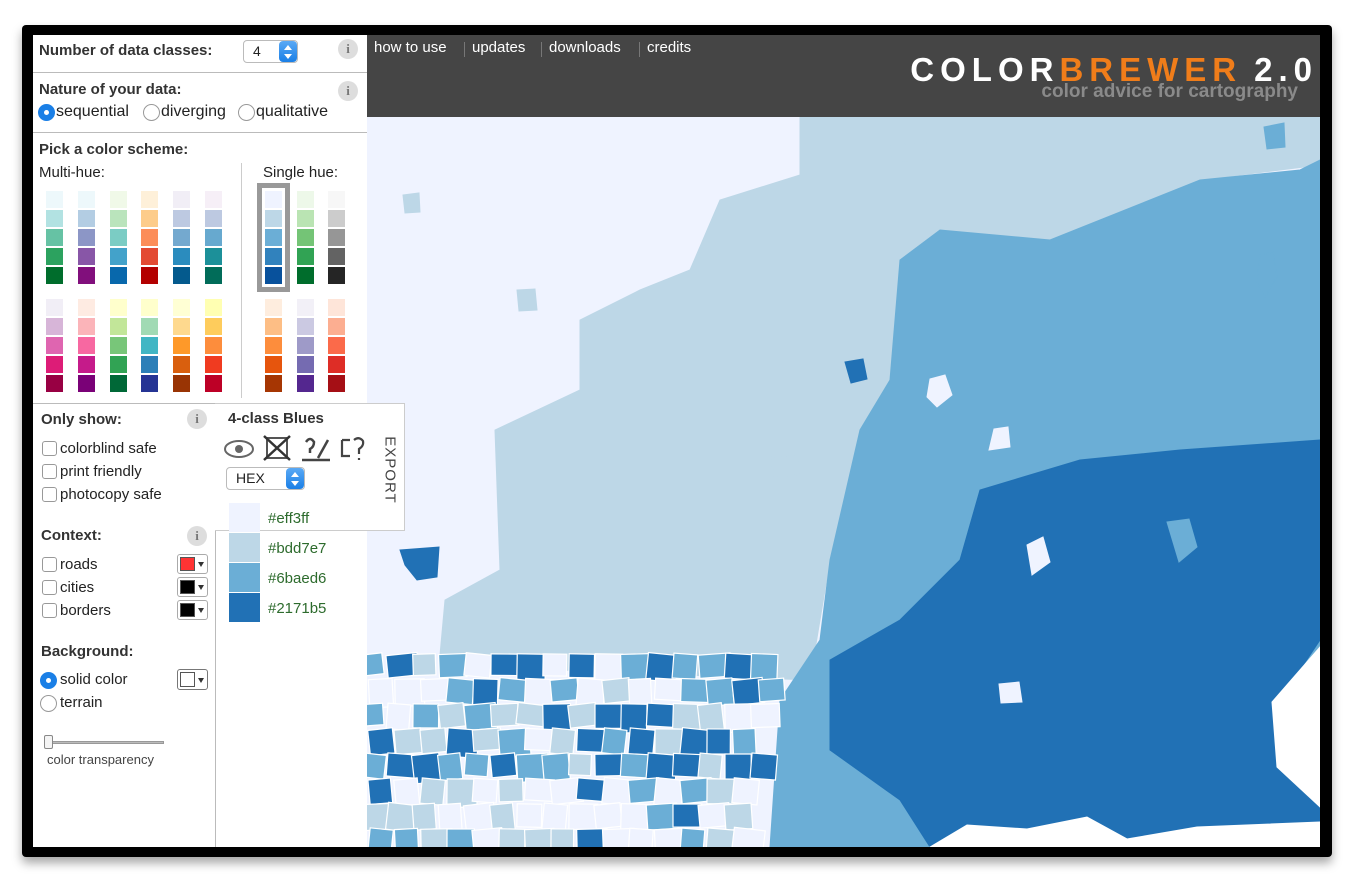 The width and height of the screenshot is (1360, 885). What do you see at coordinates (410, 47) in the screenshot?
I see `nav-link: how to use` at bounding box center [410, 47].